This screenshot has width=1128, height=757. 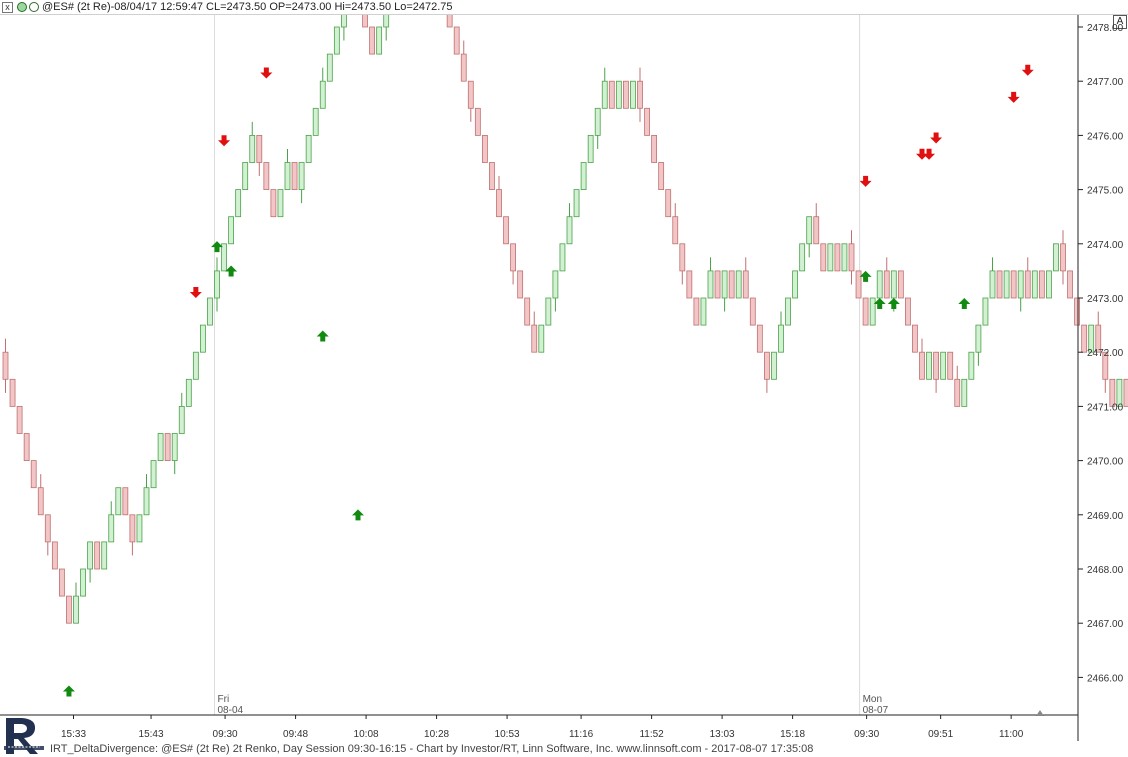 I want to click on y-tick-label: 2470.00, so click(x=1105, y=462).